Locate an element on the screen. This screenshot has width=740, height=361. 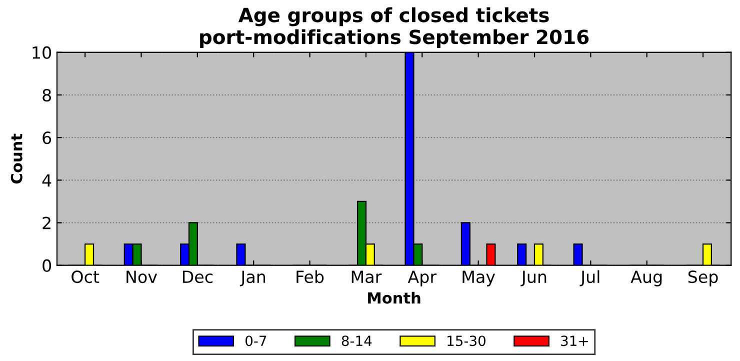
y-tick-label: 4 is located at coordinates (47, 180).